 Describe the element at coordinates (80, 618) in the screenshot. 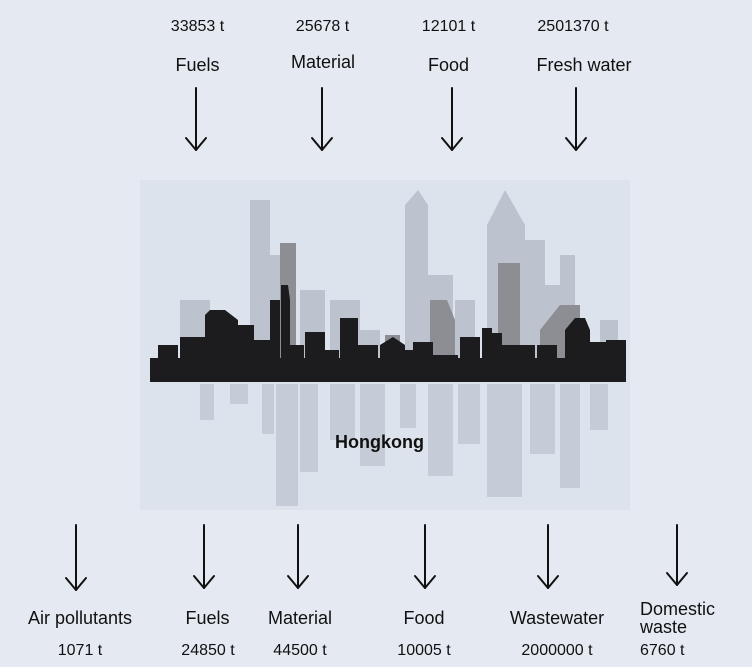

I see `output-label-air-pollutants: Air pollutants` at that location.